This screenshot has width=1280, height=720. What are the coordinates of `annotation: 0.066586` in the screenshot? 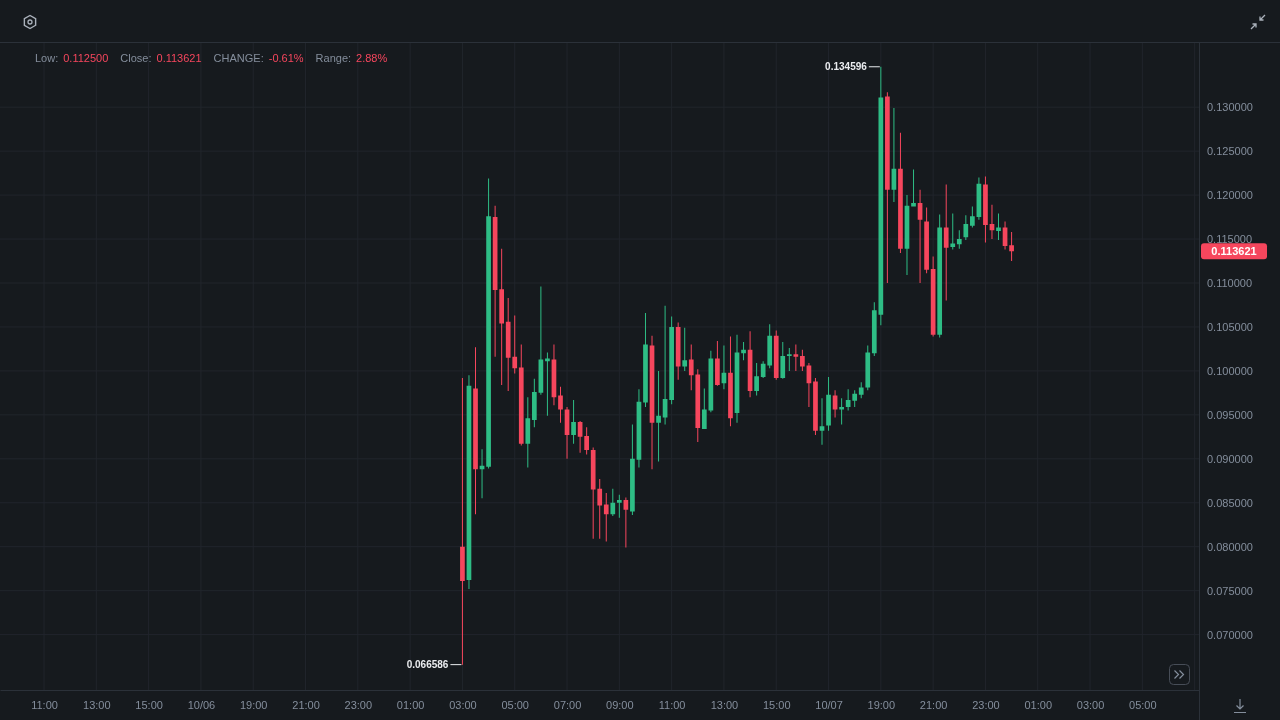 It's located at (427, 665).